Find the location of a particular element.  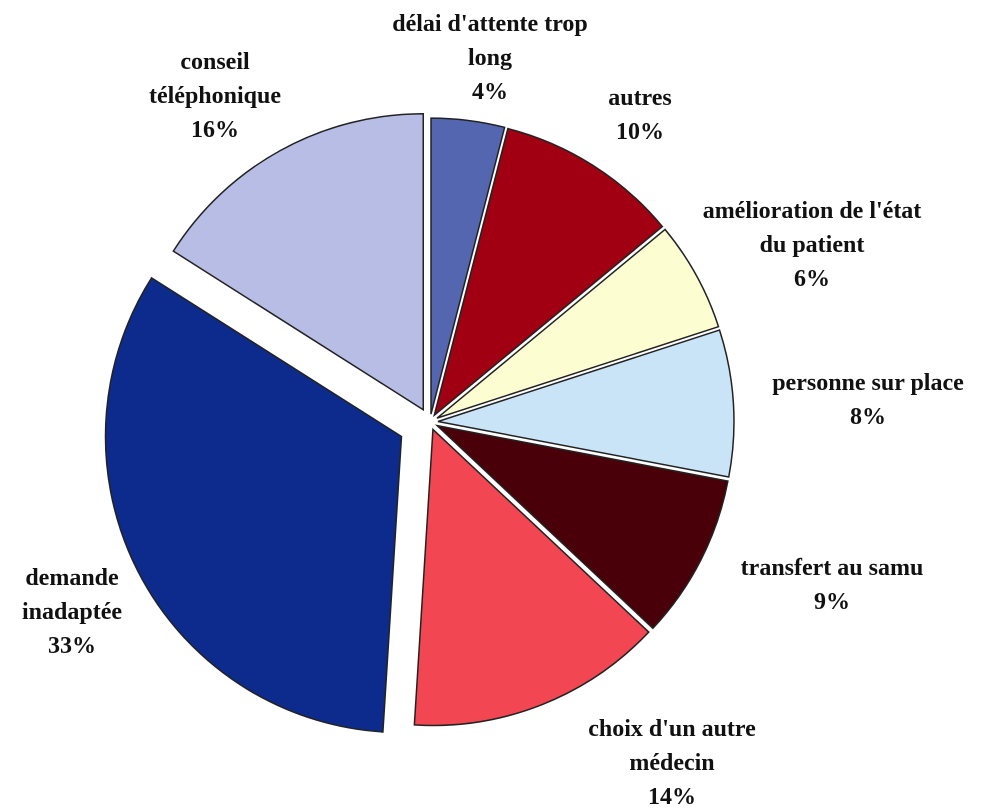

value-label: 4% is located at coordinates (490, 92).